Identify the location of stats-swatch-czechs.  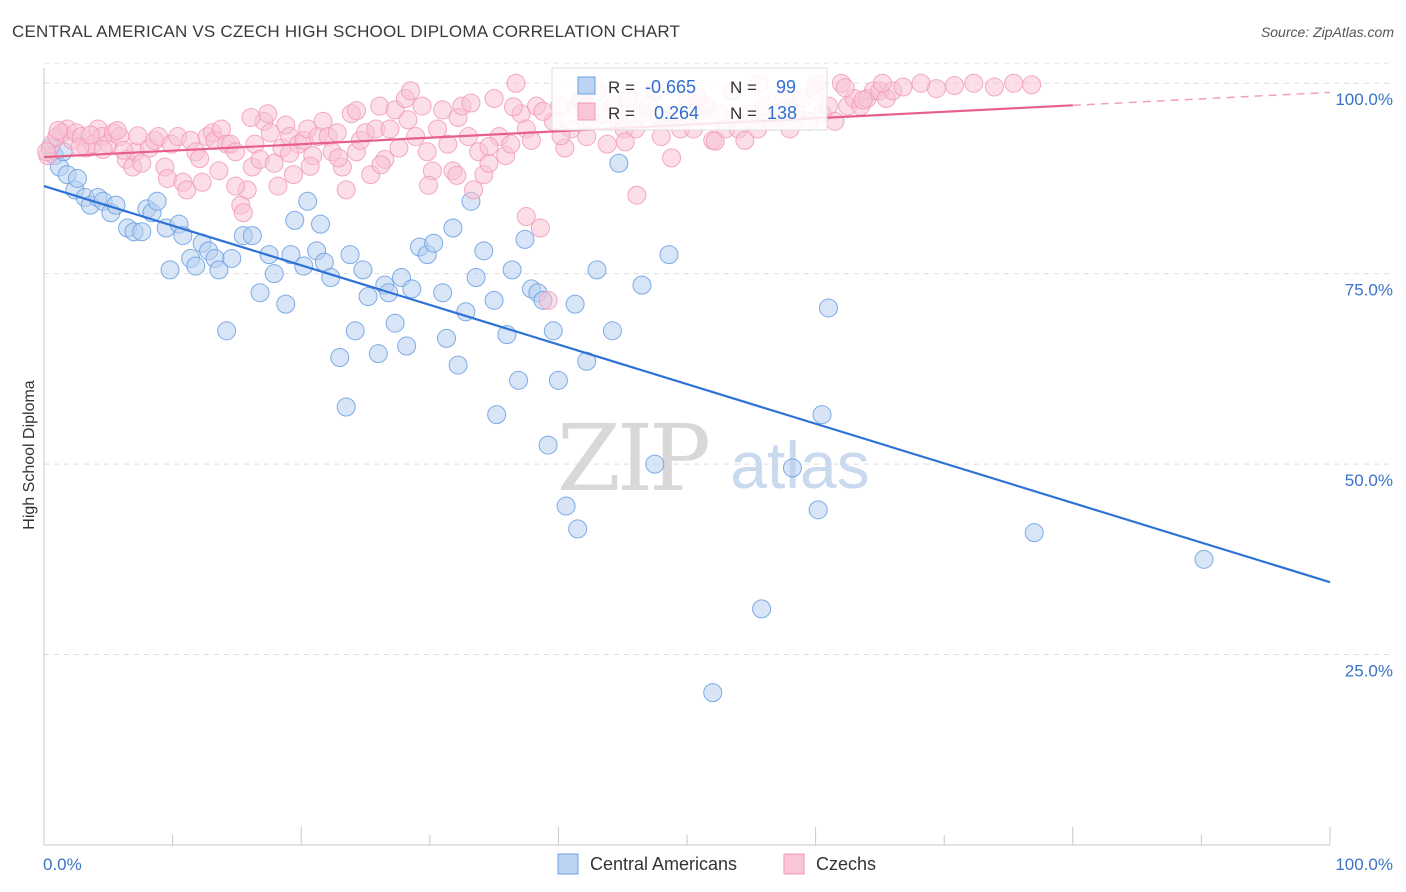
(586, 111).